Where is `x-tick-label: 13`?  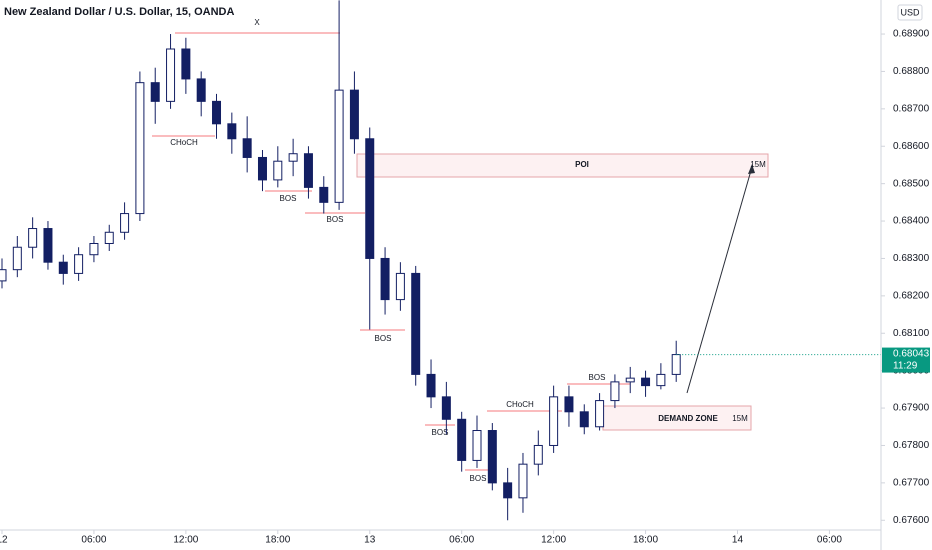
x-tick-label: 13 is located at coordinates (370, 540).